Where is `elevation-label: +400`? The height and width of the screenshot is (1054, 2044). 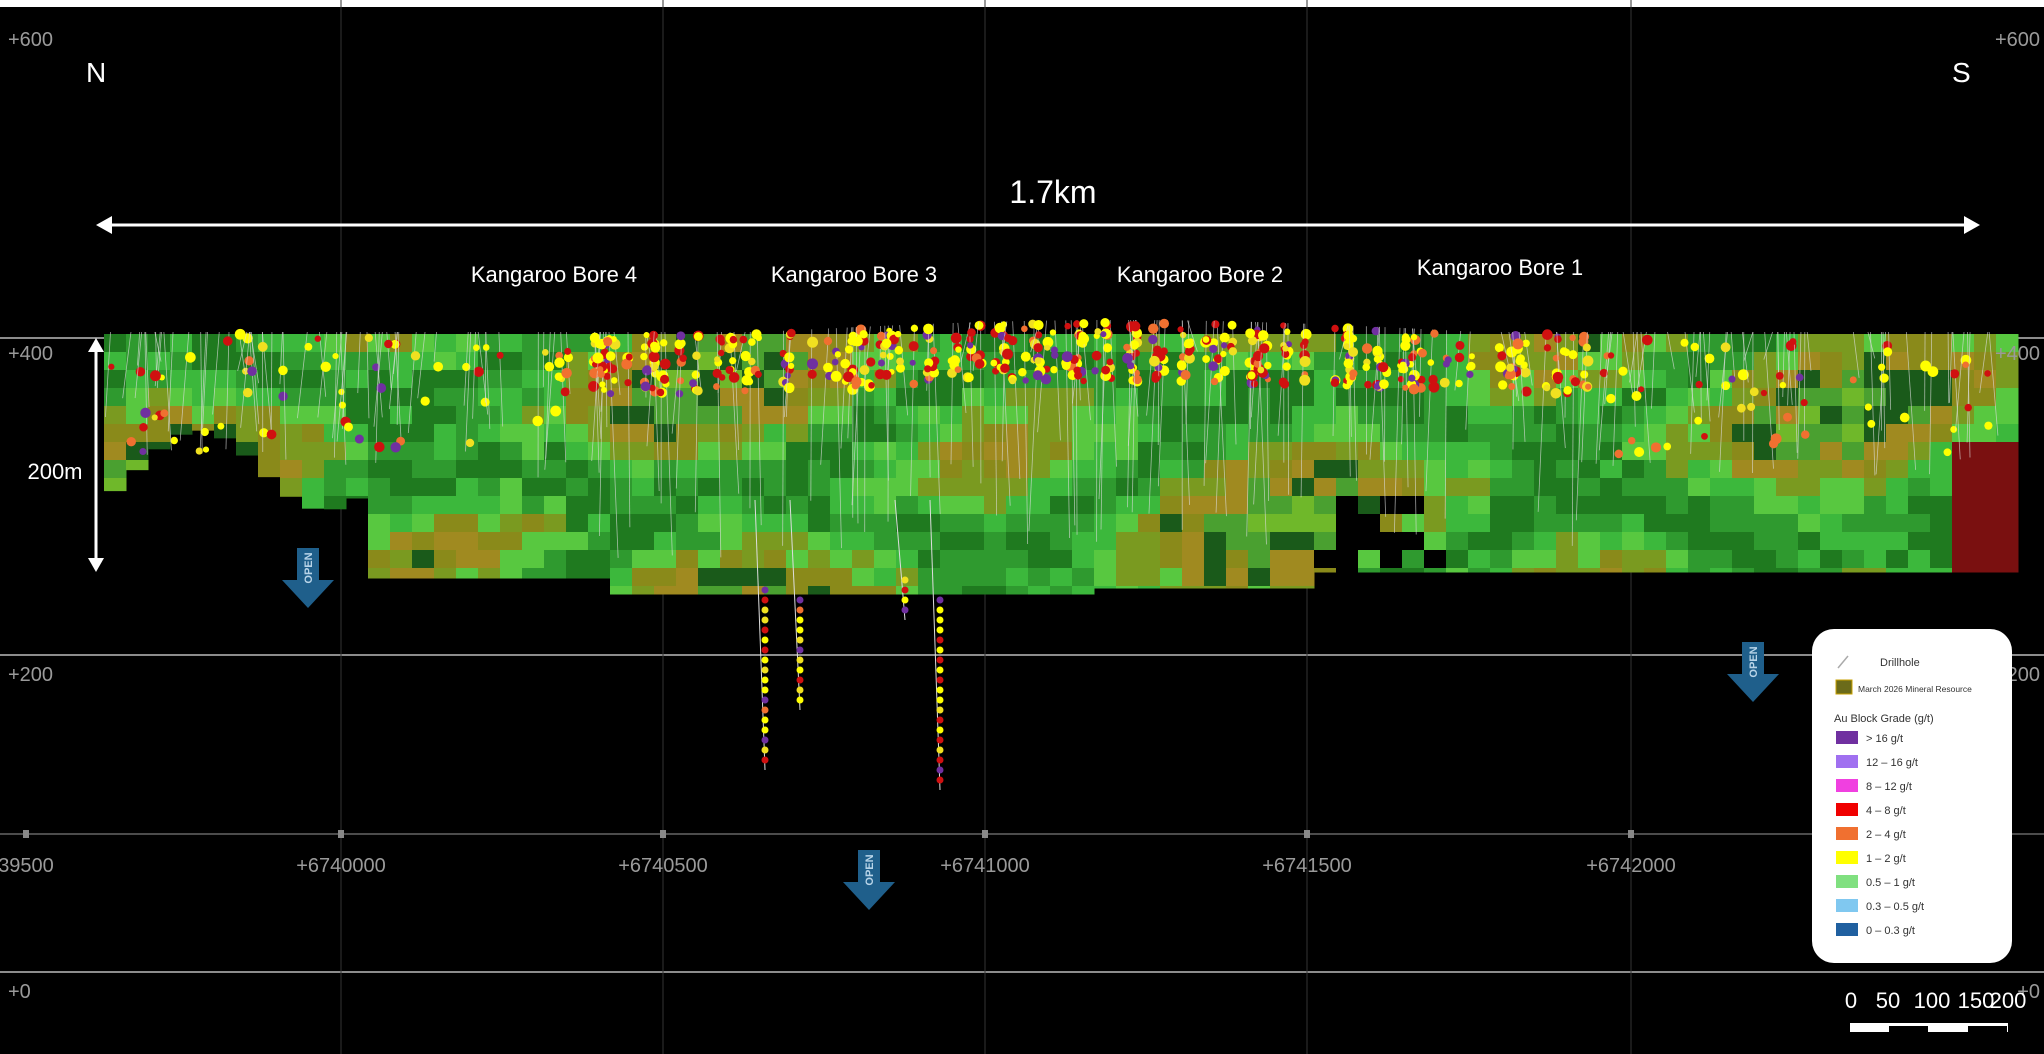 elevation-label: +400 is located at coordinates (2017, 354).